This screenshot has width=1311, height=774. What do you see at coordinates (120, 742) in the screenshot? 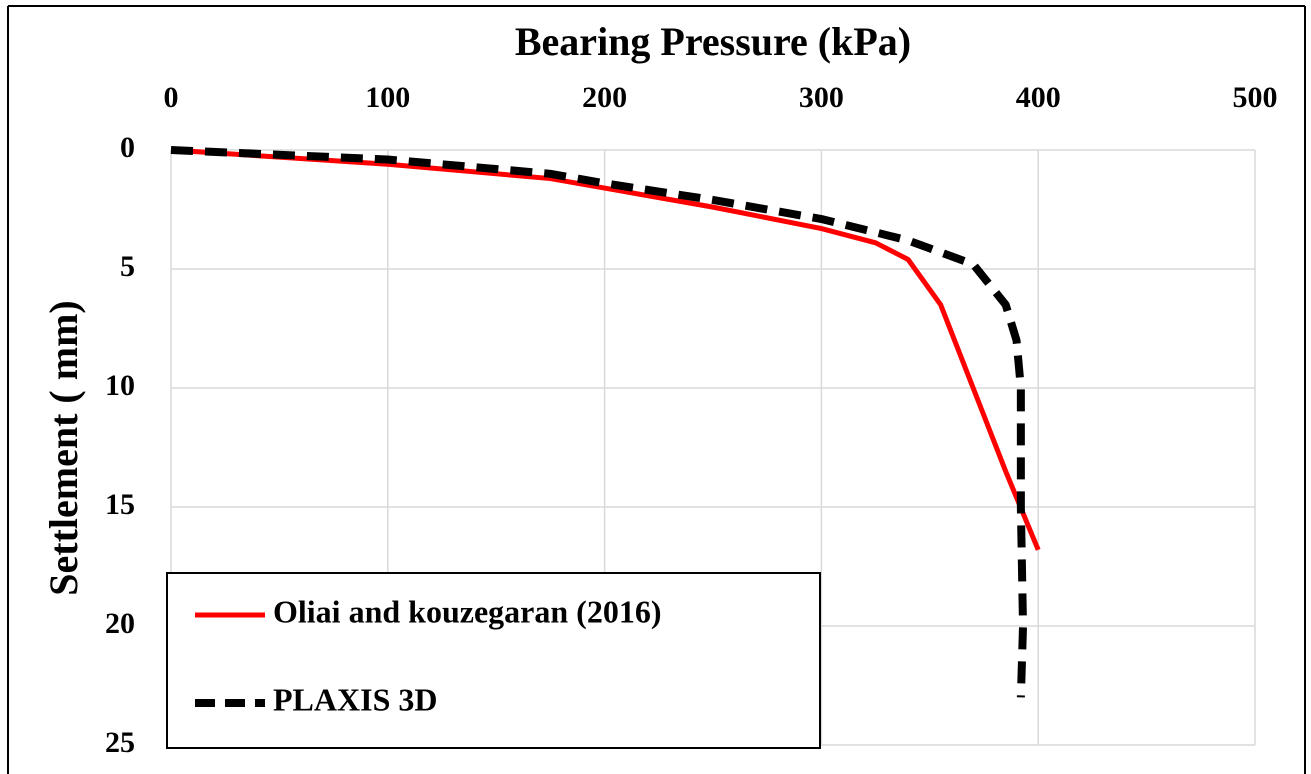
I see `y-tick-label: 25` at bounding box center [120, 742].